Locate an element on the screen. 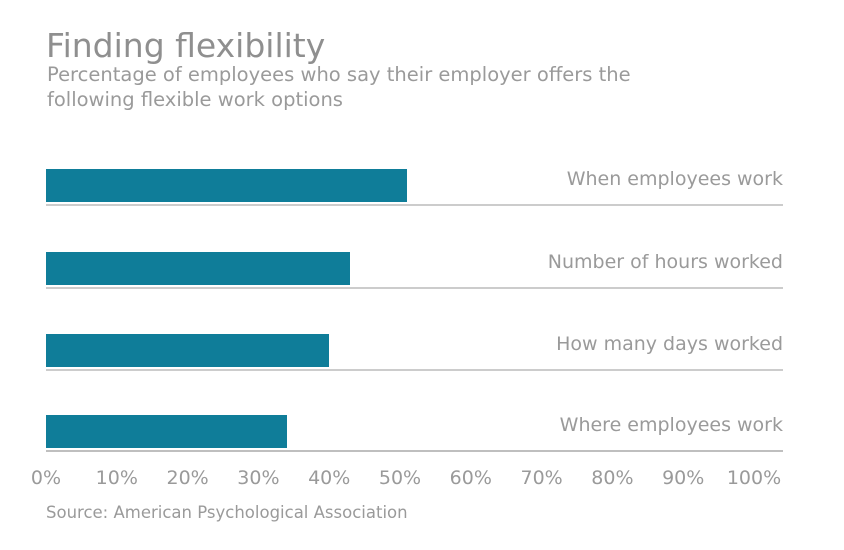  bar-row-where-employees-work: Where employees work is located at coordinates (414, 433).